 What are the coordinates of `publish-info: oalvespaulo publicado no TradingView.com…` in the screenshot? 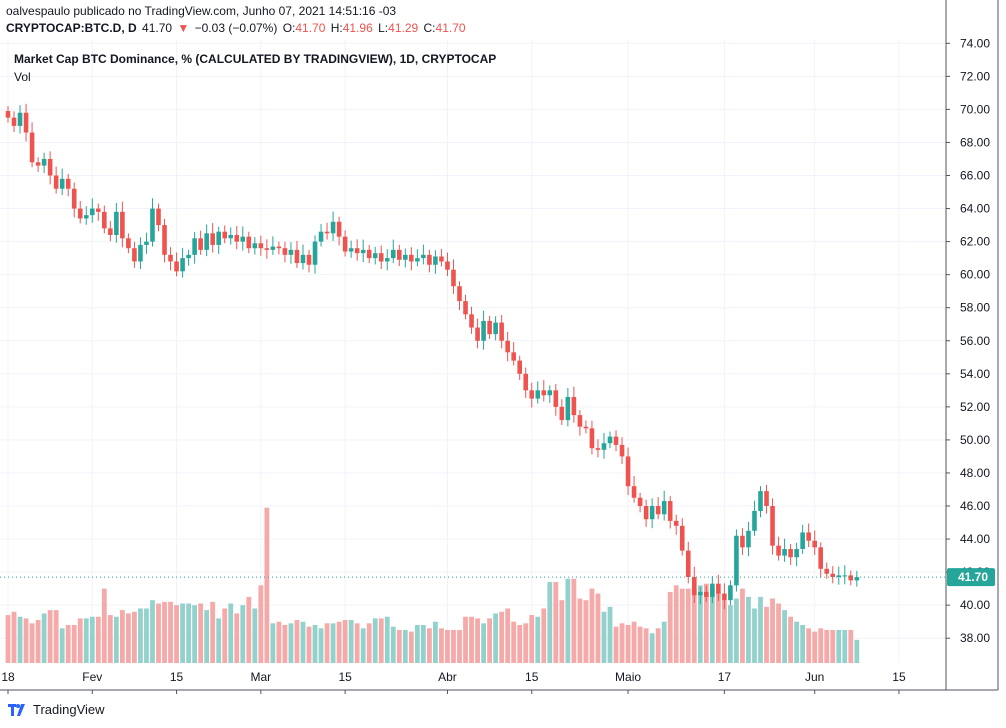 It's located at (201, 11).